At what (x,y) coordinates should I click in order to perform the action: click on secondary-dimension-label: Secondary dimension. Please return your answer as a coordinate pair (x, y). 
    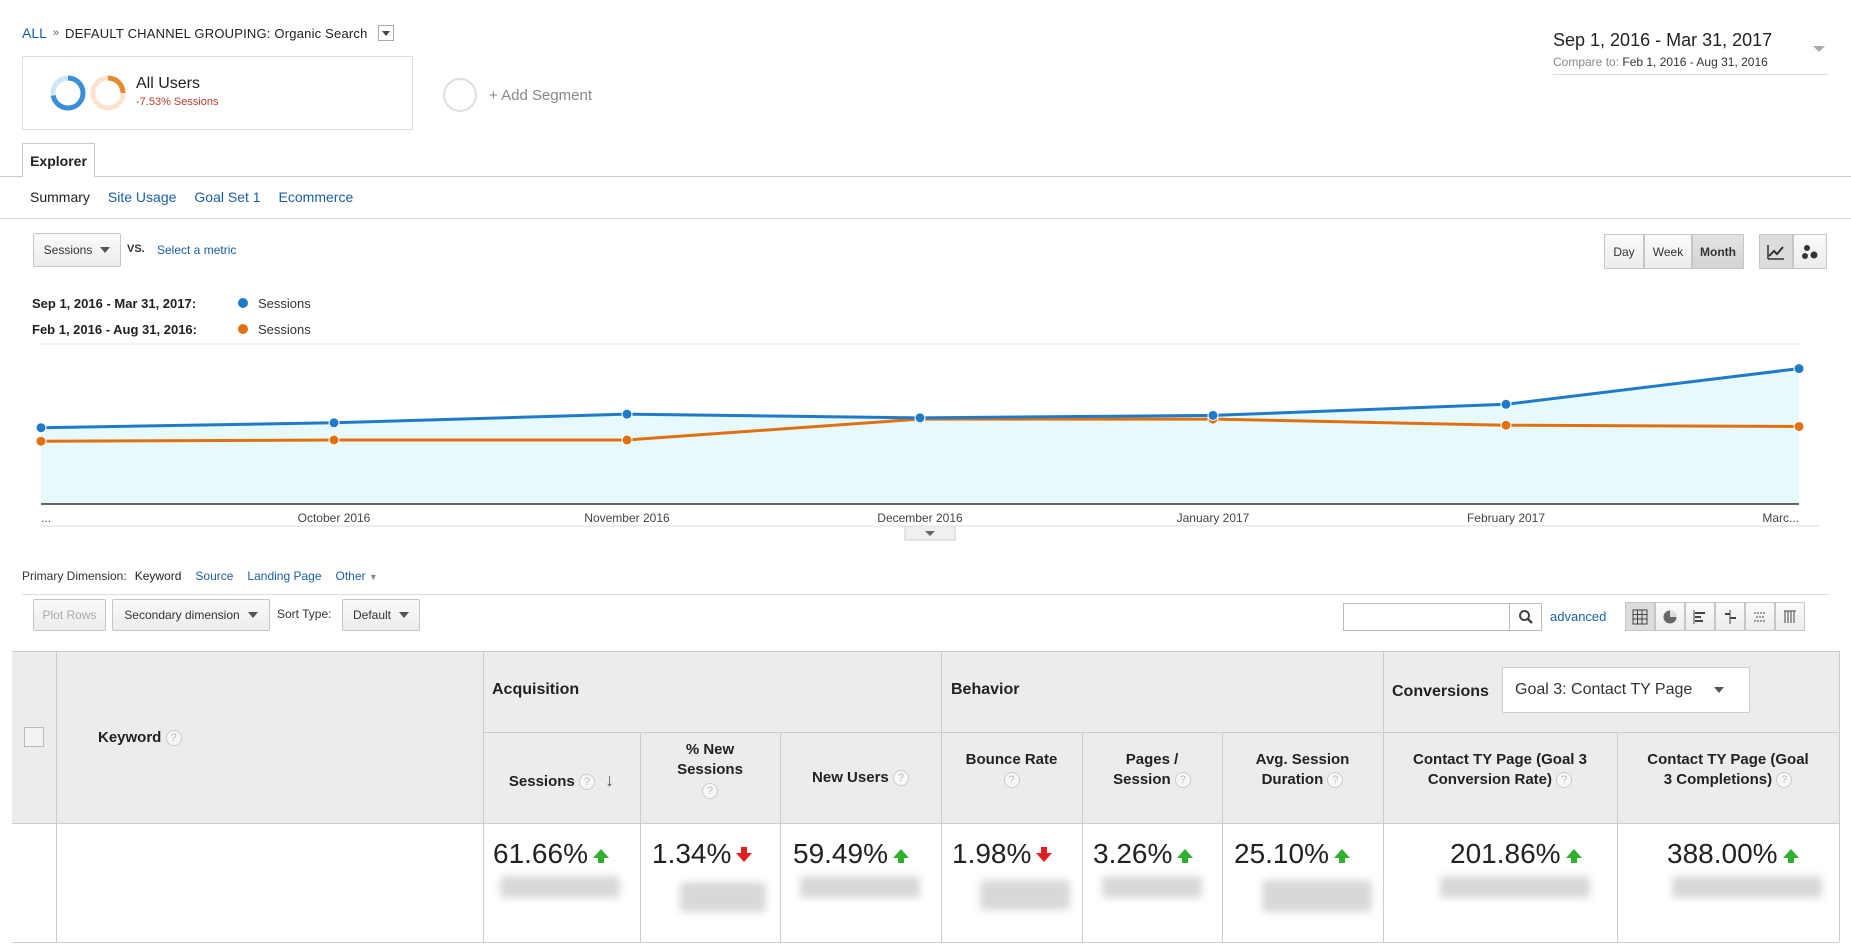
    Looking at the image, I should click on (182, 615).